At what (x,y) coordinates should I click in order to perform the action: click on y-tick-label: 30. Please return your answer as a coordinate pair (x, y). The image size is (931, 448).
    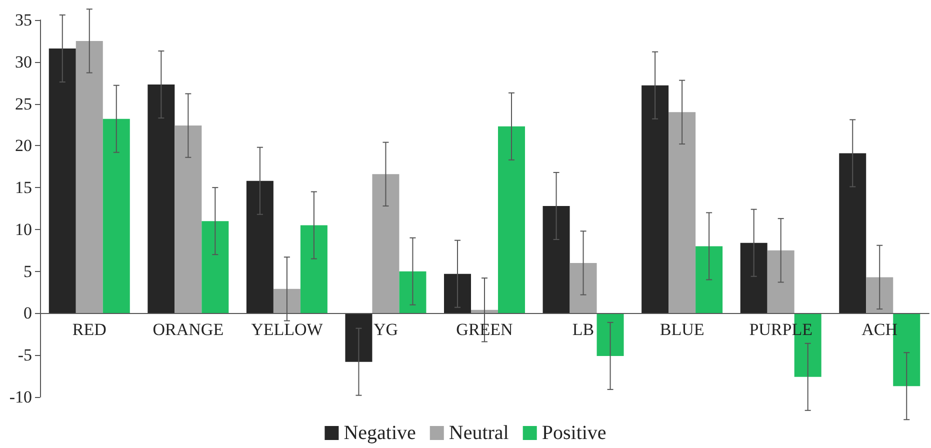
    Looking at the image, I should click on (23, 62).